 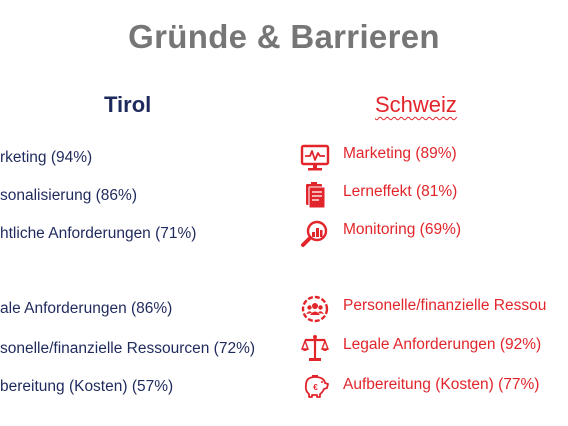 I want to click on documents-icon, so click(x=315, y=195).